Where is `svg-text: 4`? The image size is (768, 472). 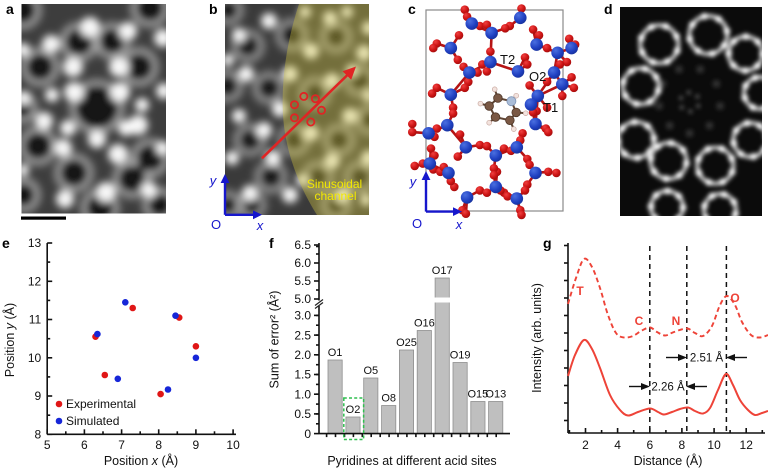
svg-text: 4 is located at coordinates (617, 445).